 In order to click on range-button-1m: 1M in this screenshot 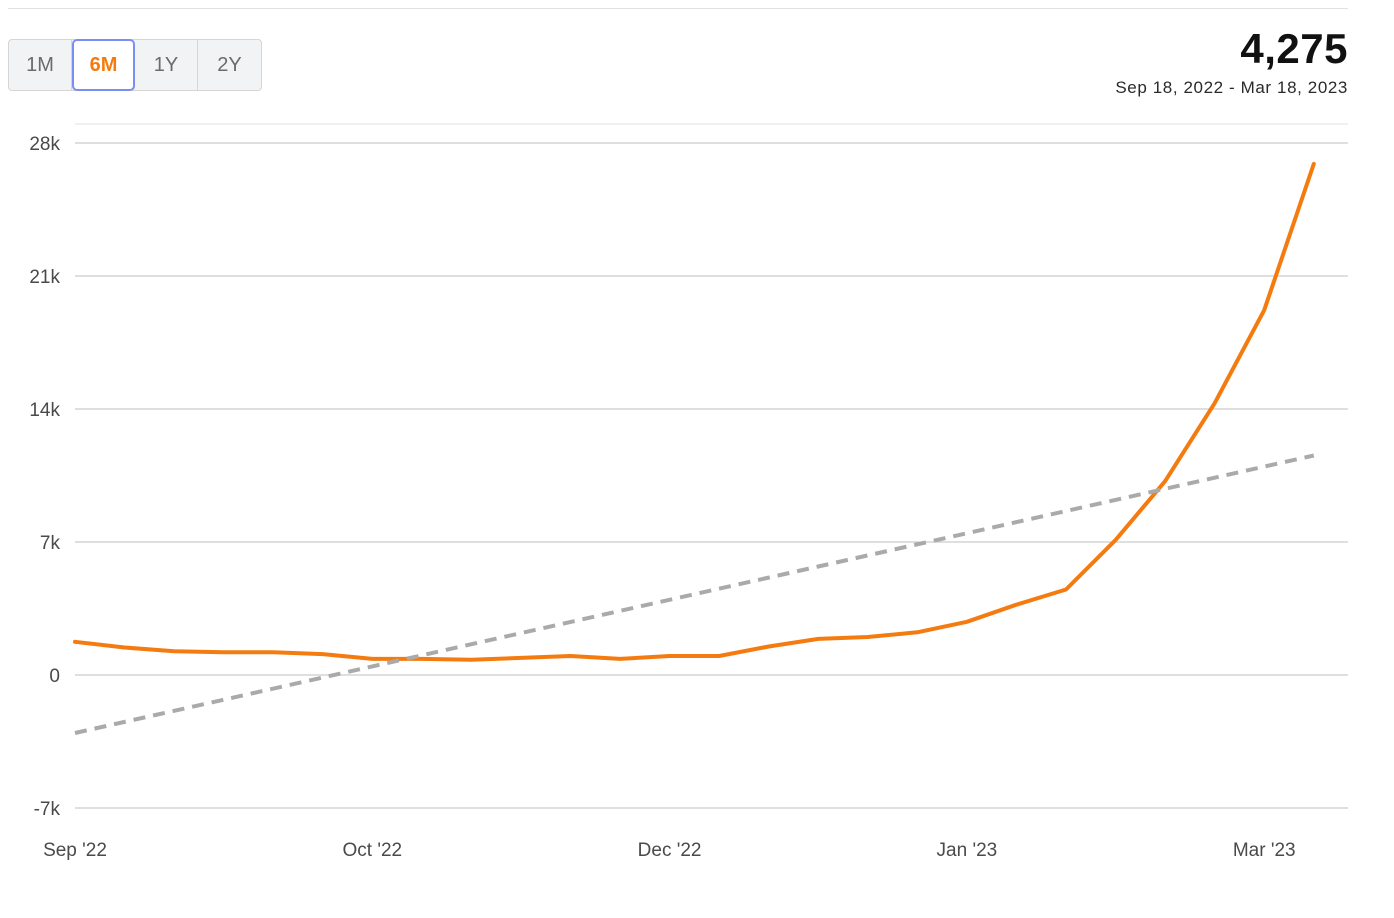, I will do `click(40, 65)`.